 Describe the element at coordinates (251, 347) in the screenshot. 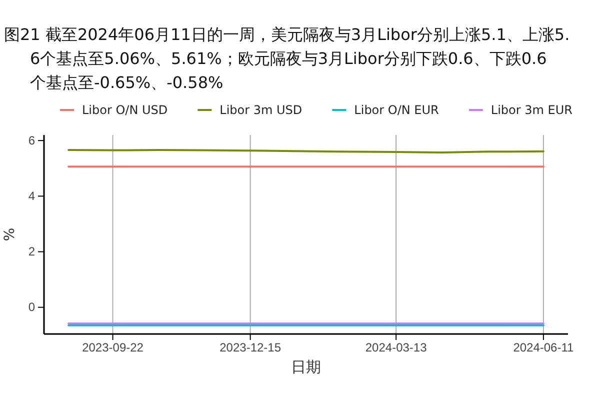

I see `x-tick-label: 2023-12-15` at that location.